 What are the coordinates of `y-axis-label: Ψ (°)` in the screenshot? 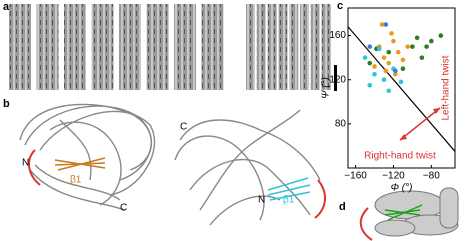 It's located at (326, 88).